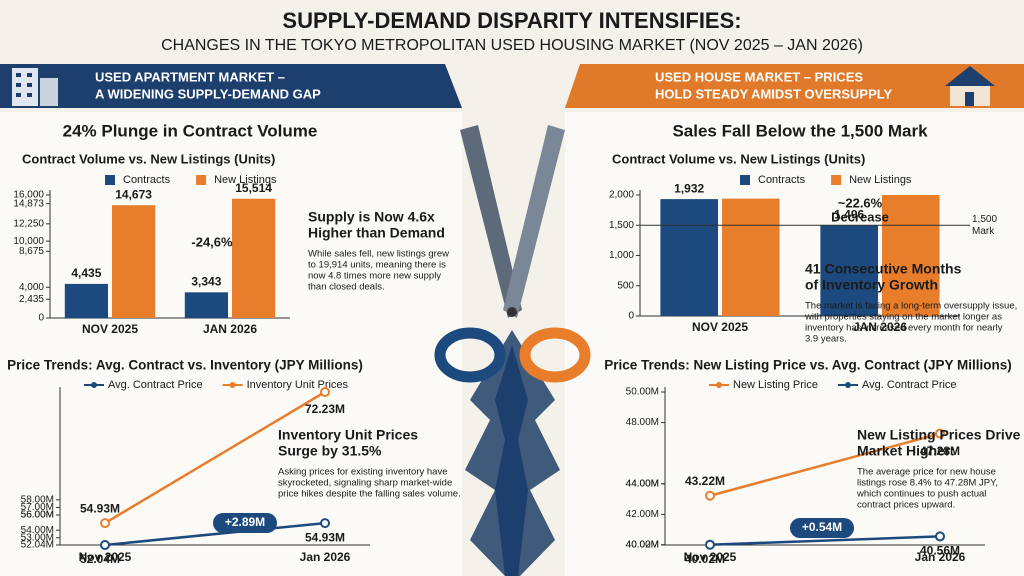 Image resolution: width=1024 pixels, height=576 pixels. I want to click on banner-text: USED HOUSE MARKET – PRICES, so click(759, 76).